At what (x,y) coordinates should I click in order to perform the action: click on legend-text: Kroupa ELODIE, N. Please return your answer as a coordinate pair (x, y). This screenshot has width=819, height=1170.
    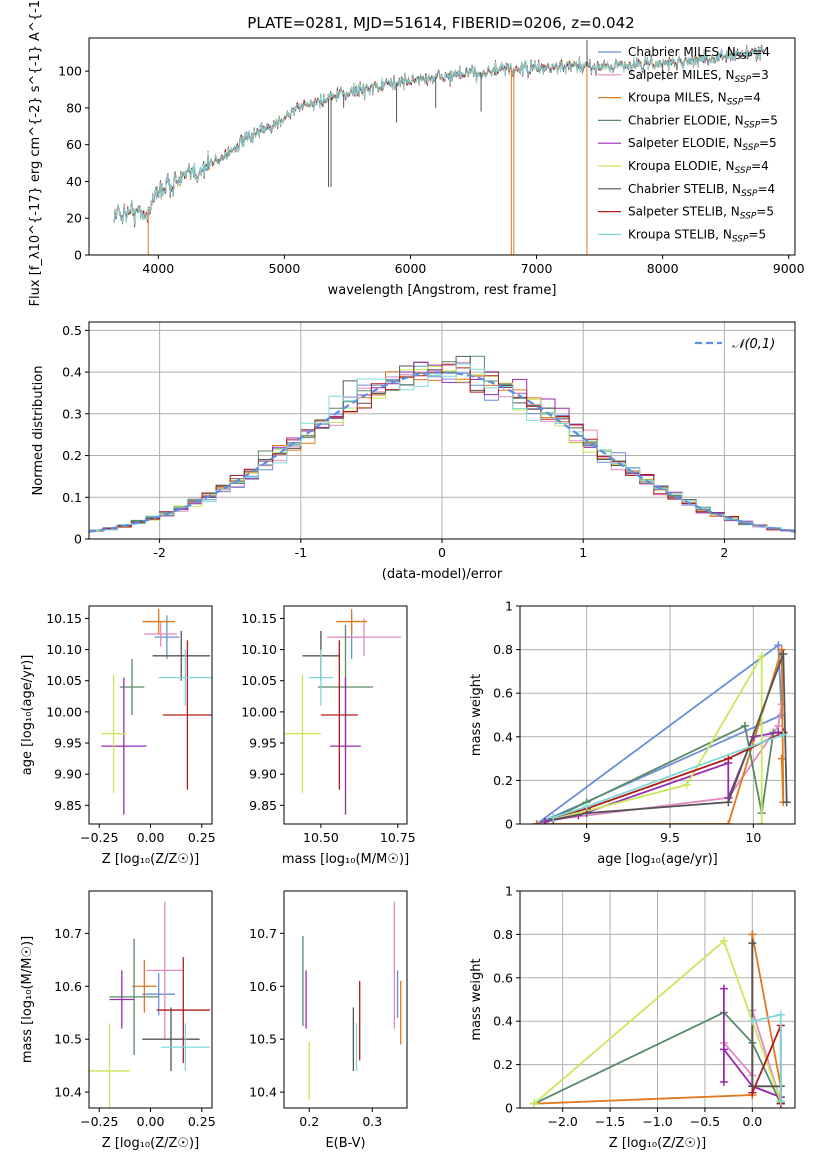
    Looking at the image, I should click on (681, 166).